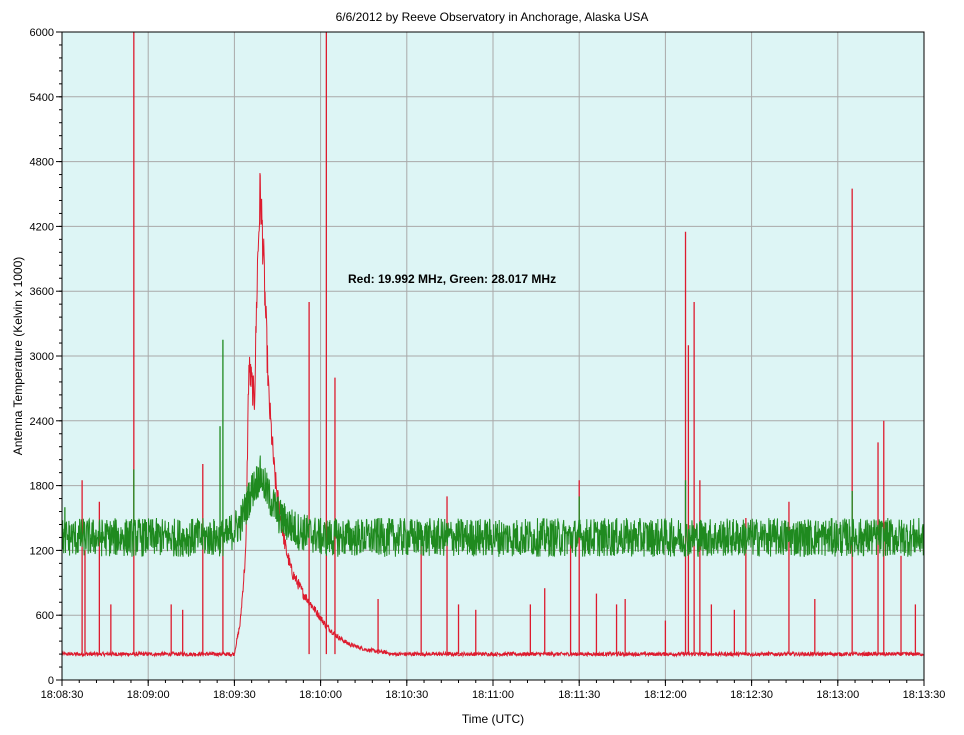 The image size is (964, 735). Describe the element at coordinates (18, 356) in the screenshot. I see `y-axis-label: Antenna Temperature (Kelvin x 1000)` at that location.